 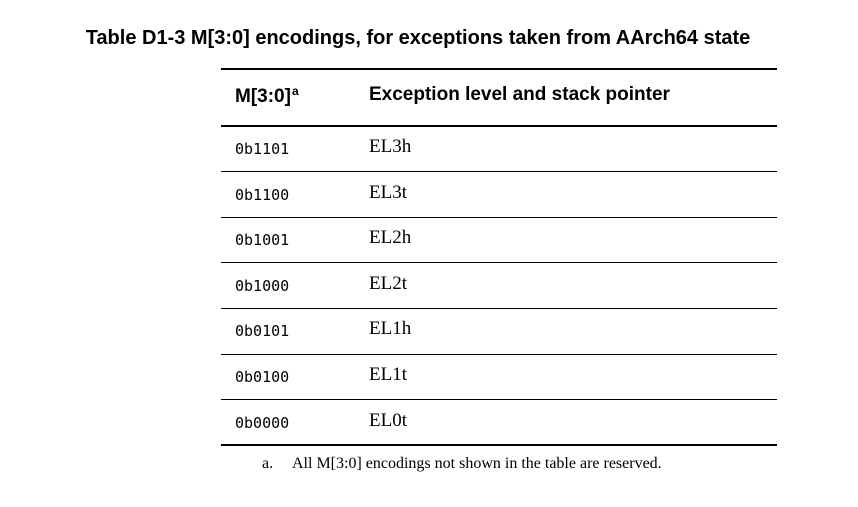 What do you see at coordinates (390, 146) in the screenshot?
I see `cell-level: EL3h` at bounding box center [390, 146].